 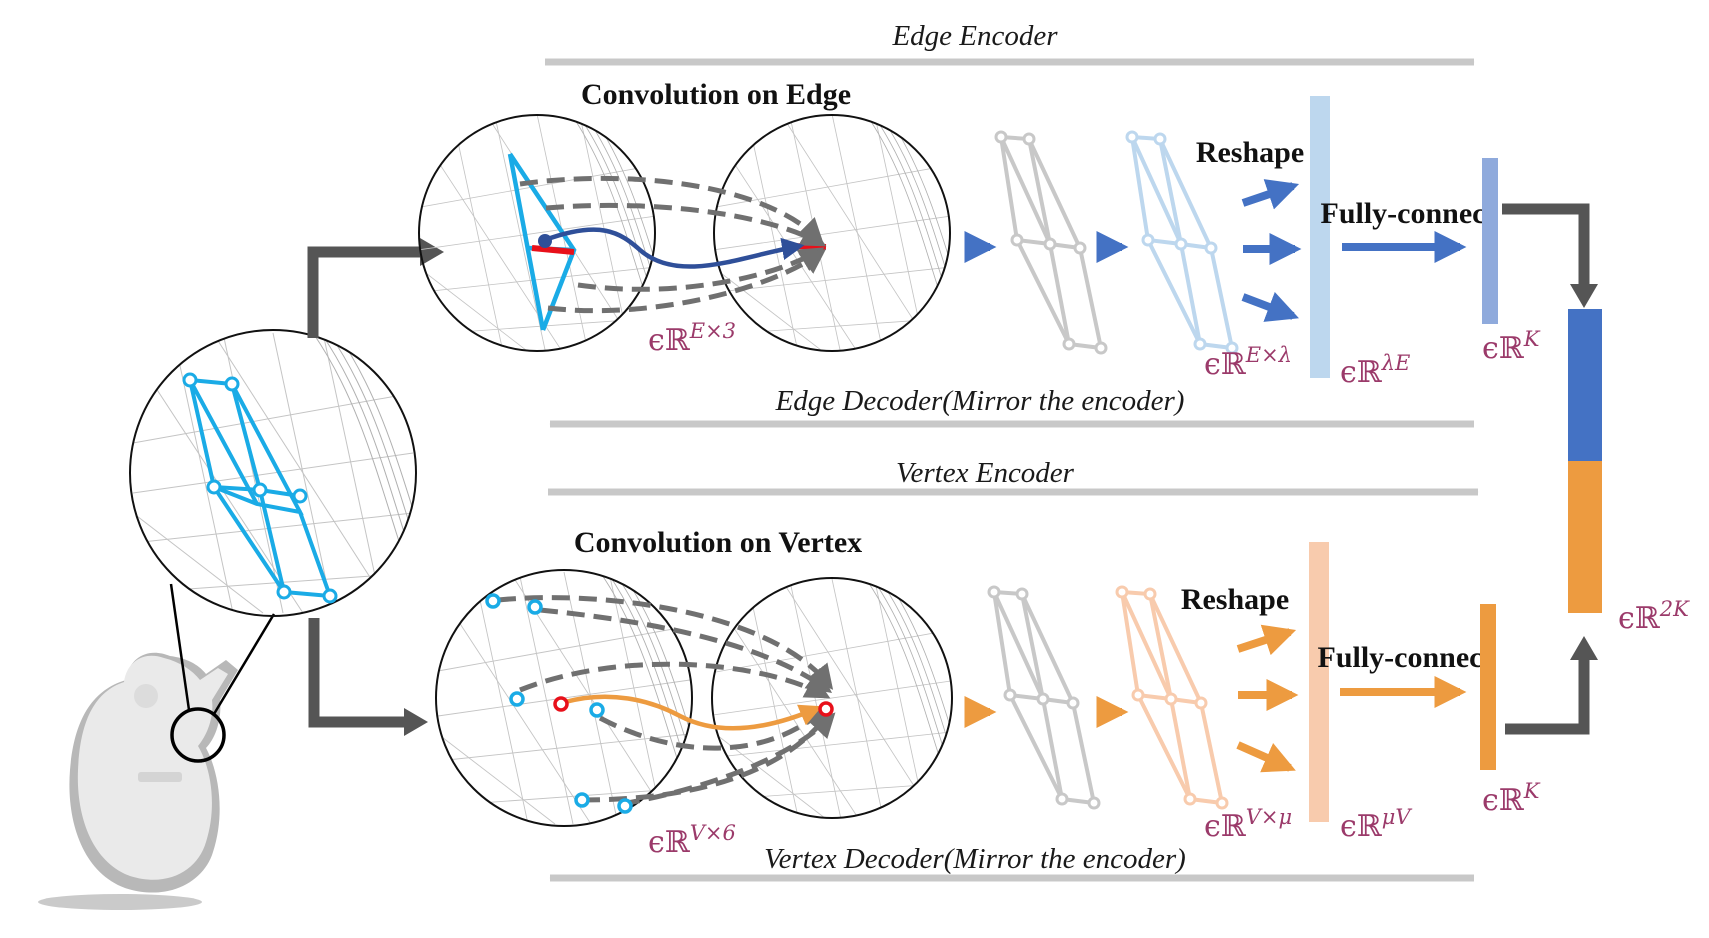 I want to click on vertex-neighbor-arrows, so click(x=666, y=701).